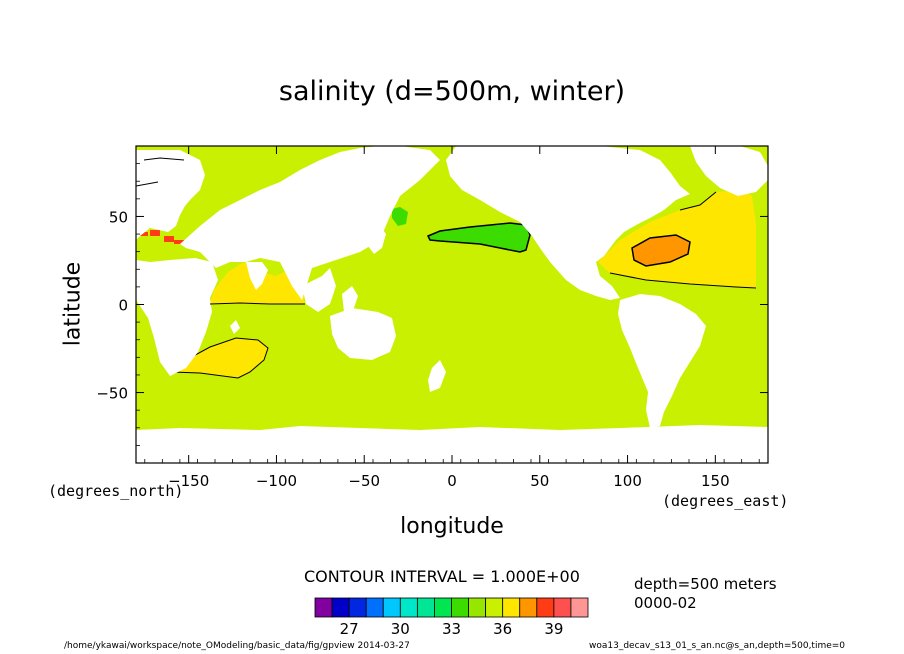 The width and height of the screenshot is (904, 654). Describe the element at coordinates (627, 481) in the screenshot. I see `x-tick-label: 100` at that location.